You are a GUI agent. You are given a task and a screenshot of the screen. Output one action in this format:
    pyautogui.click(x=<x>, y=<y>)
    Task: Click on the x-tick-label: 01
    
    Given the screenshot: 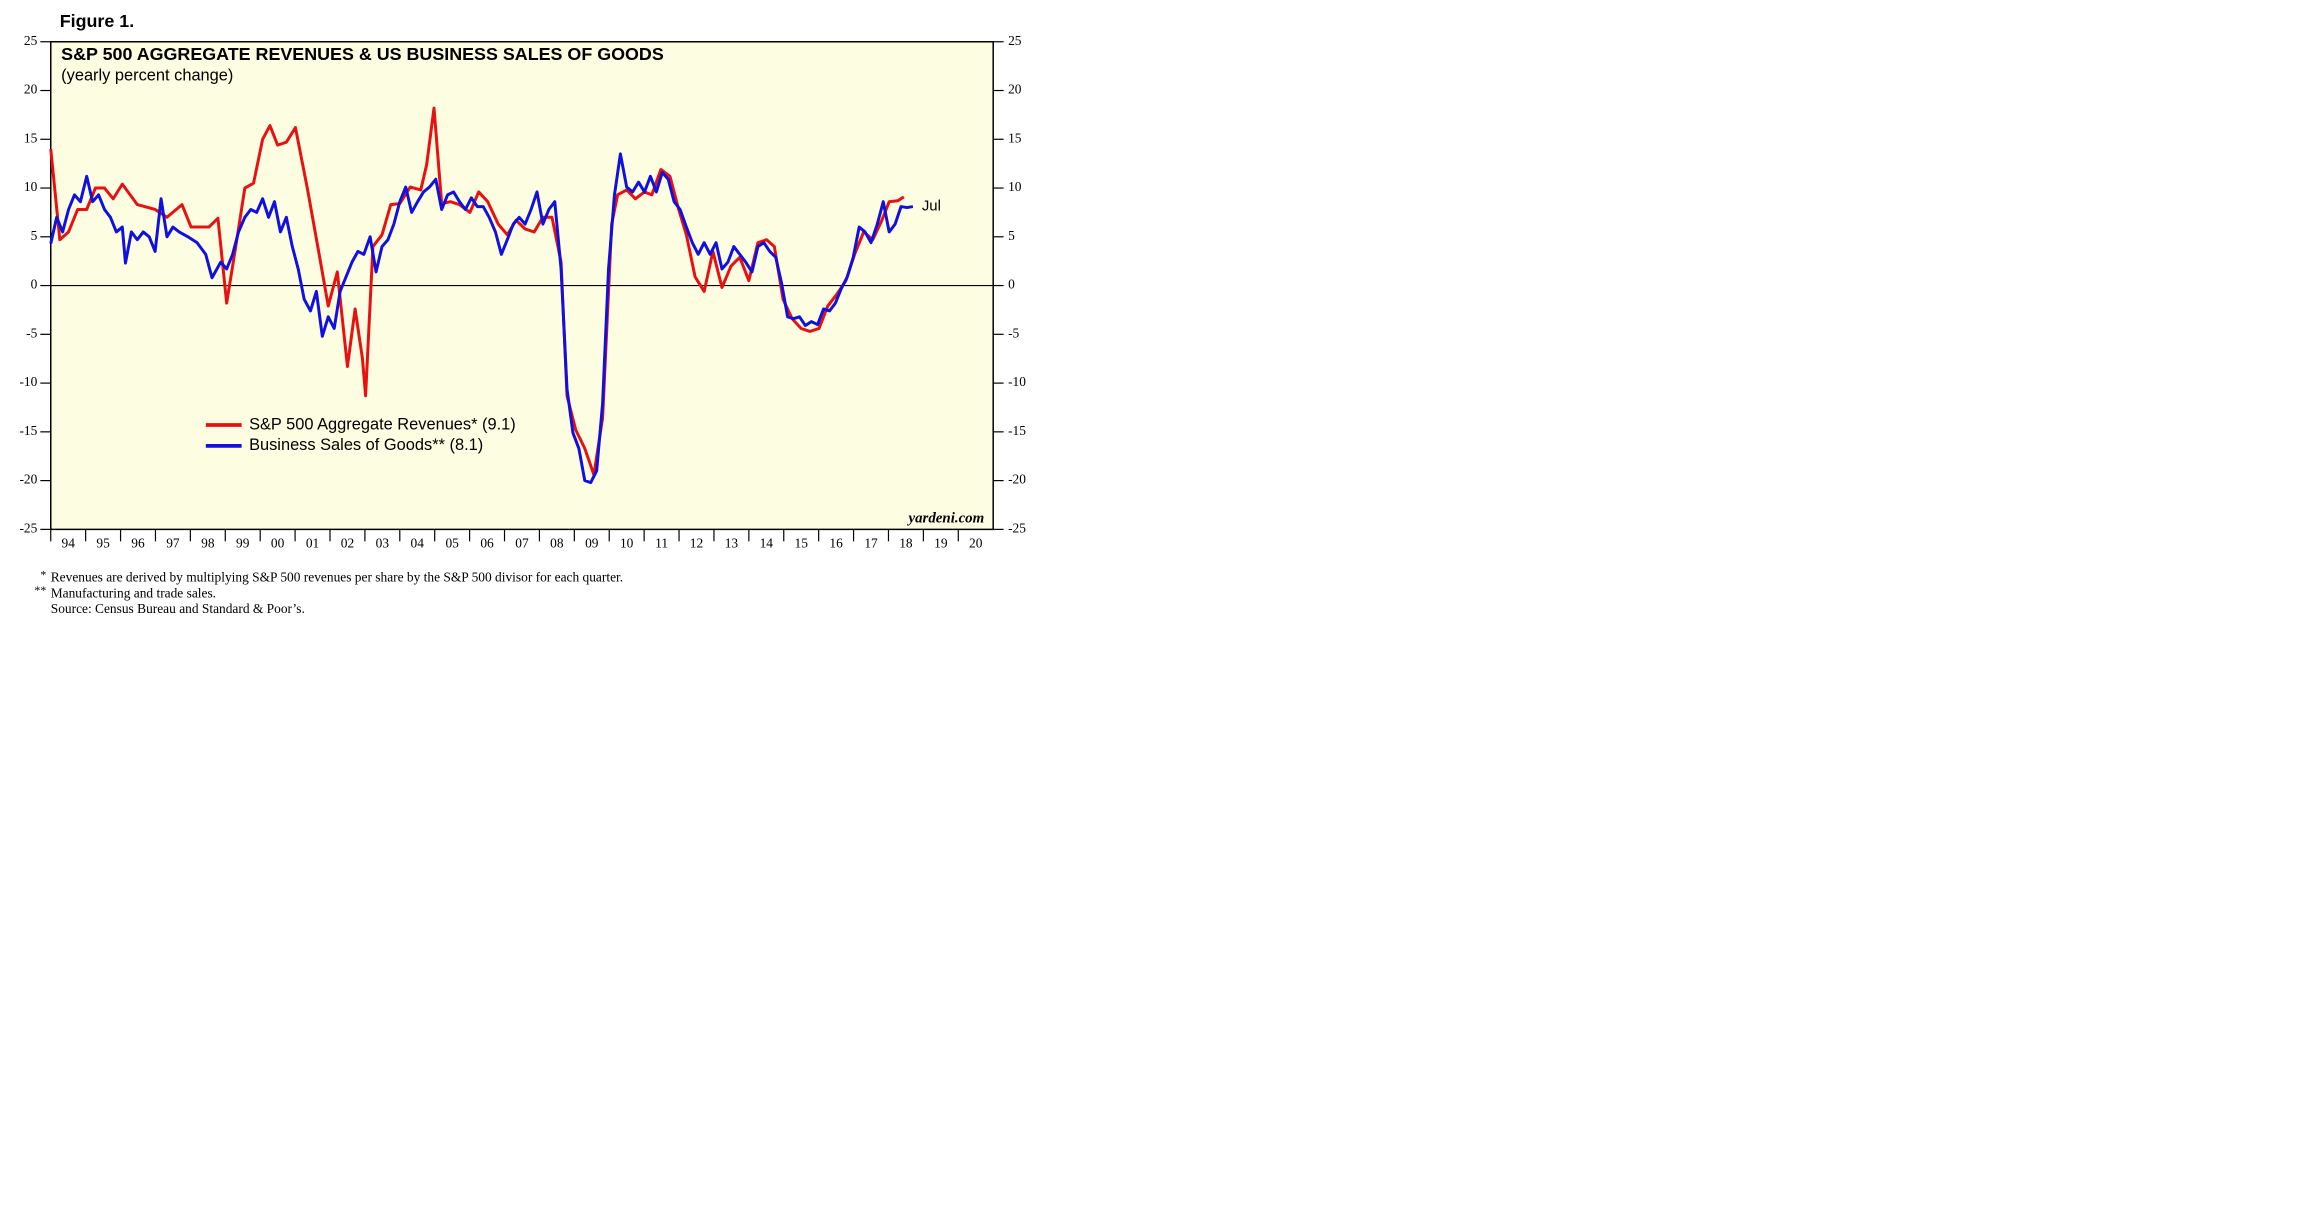 What is the action you would take?
    pyautogui.click(x=312, y=542)
    